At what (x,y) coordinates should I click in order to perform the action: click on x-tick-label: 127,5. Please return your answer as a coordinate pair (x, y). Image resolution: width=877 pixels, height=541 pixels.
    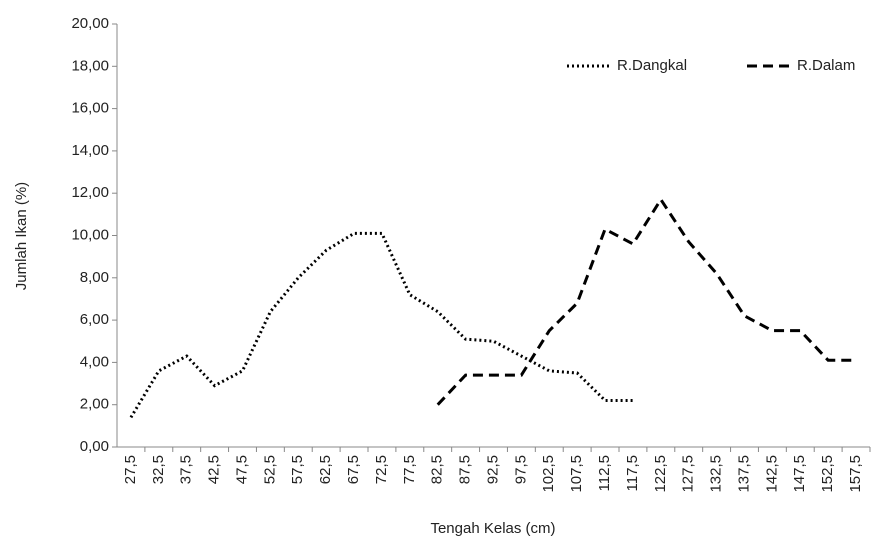
    Looking at the image, I should click on (688, 474).